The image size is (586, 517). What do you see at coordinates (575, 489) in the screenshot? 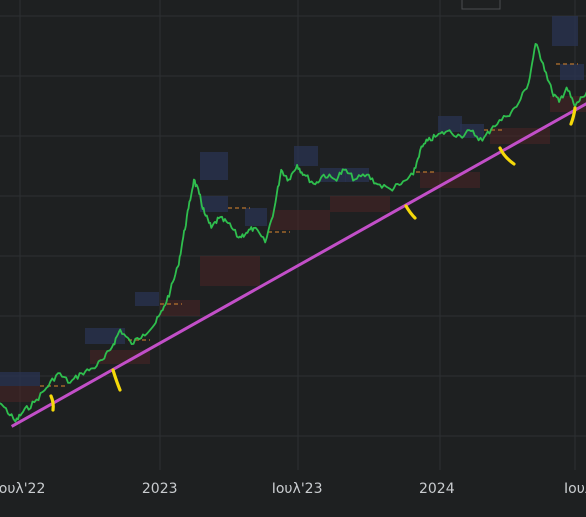
I see `x-tick-label: Ιουλ` at bounding box center [575, 489].